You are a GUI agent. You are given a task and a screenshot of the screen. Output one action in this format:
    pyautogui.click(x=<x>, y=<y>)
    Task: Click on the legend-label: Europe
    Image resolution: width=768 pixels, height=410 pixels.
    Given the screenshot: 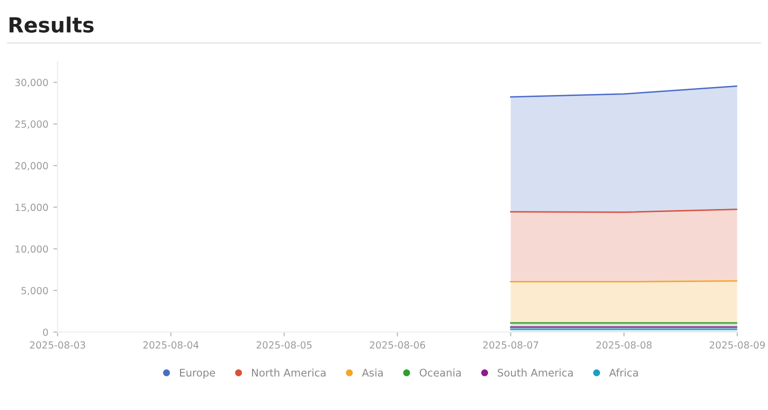 What is the action you would take?
    pyautogui.click(x=198, y=373)
    